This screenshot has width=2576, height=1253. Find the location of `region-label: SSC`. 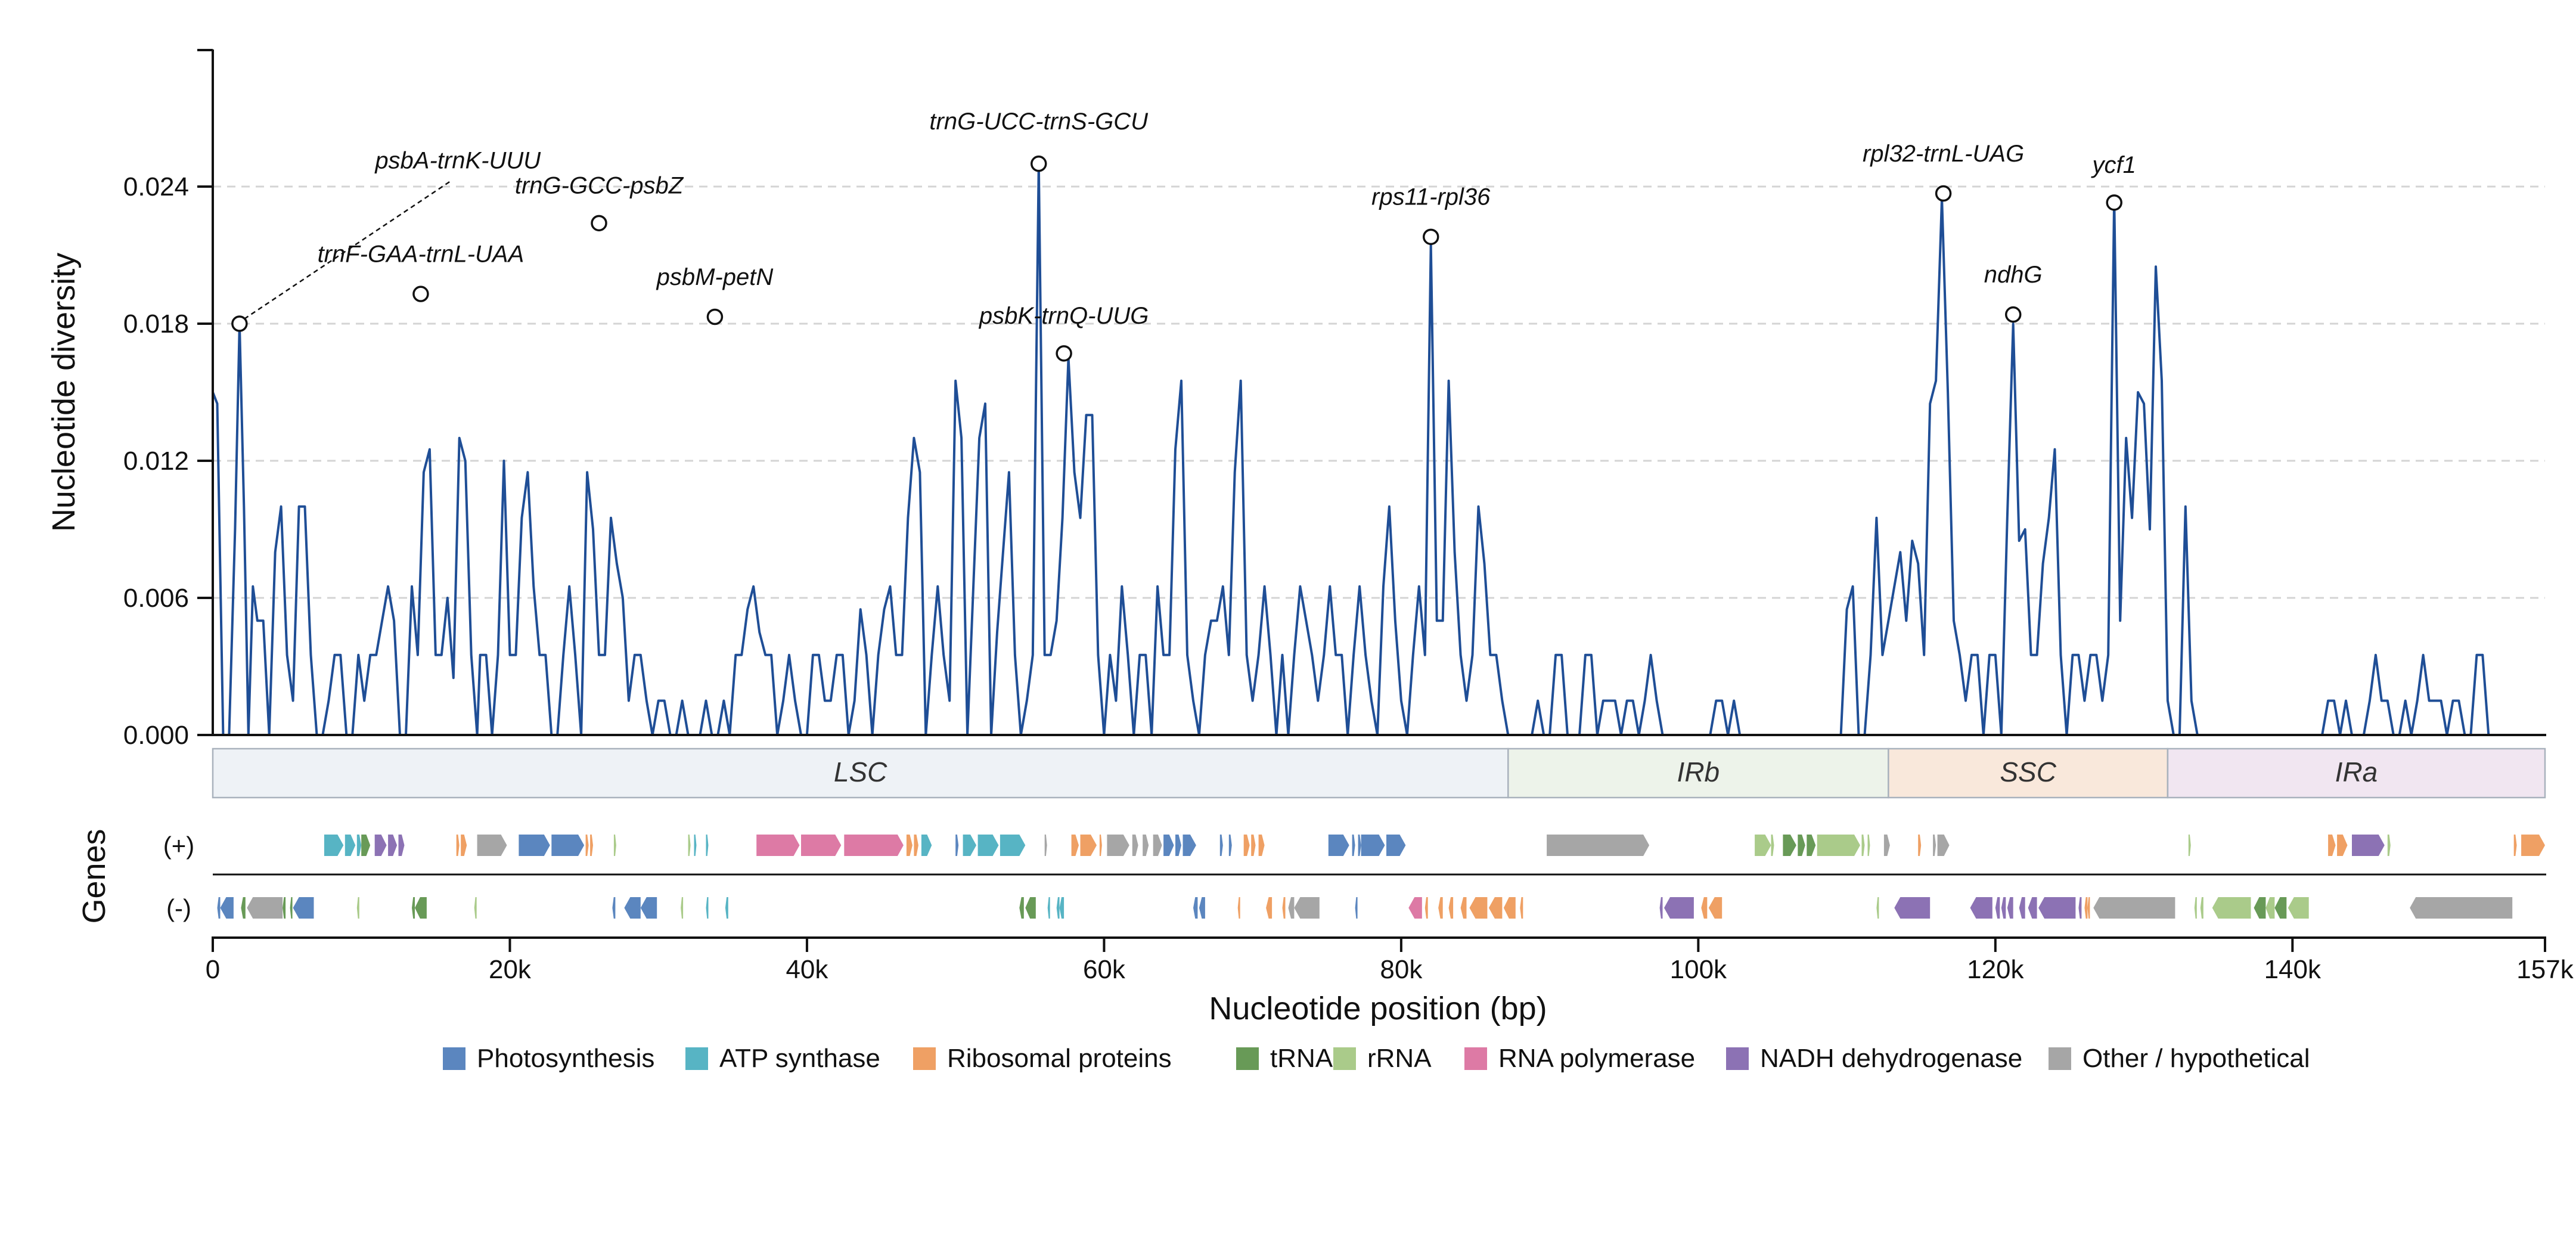

region-label: SSC is located at coordinates (2028, 771).